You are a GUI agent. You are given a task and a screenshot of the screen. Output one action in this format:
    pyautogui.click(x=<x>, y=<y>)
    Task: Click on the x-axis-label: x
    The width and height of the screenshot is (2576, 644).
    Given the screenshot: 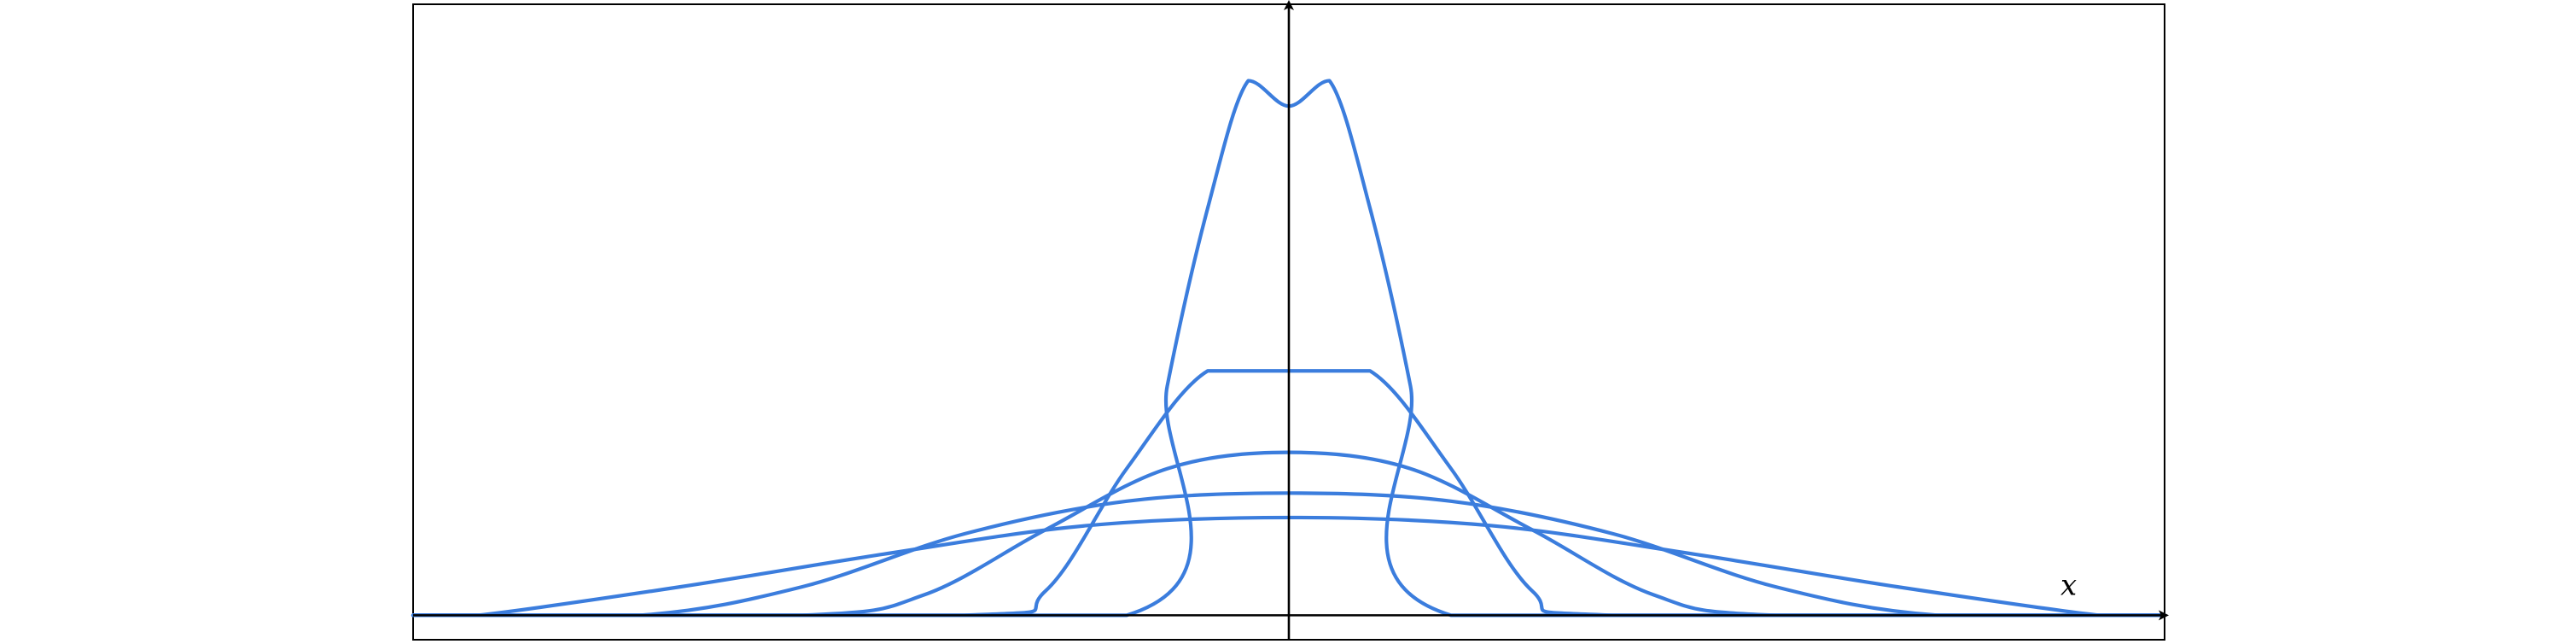 What is the action you would take?
    pyautogui.click(x=2068, y=585)
    